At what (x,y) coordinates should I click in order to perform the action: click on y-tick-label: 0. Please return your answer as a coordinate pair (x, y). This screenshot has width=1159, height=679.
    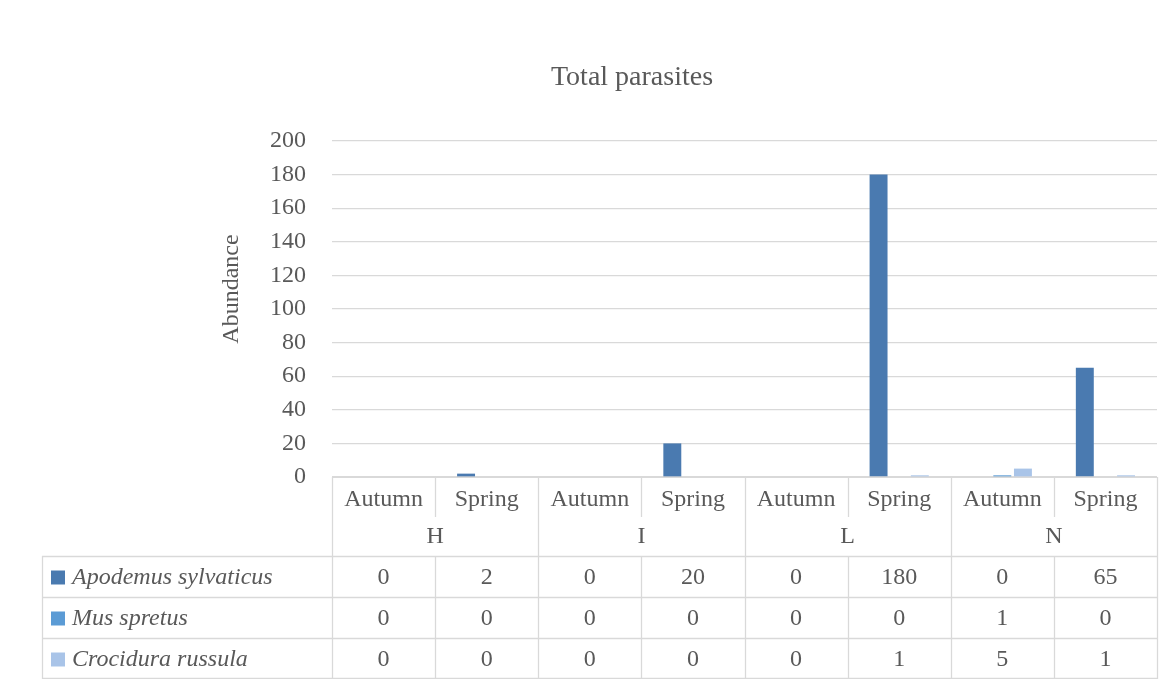
    Looking at the image, I should click on (300, 475).